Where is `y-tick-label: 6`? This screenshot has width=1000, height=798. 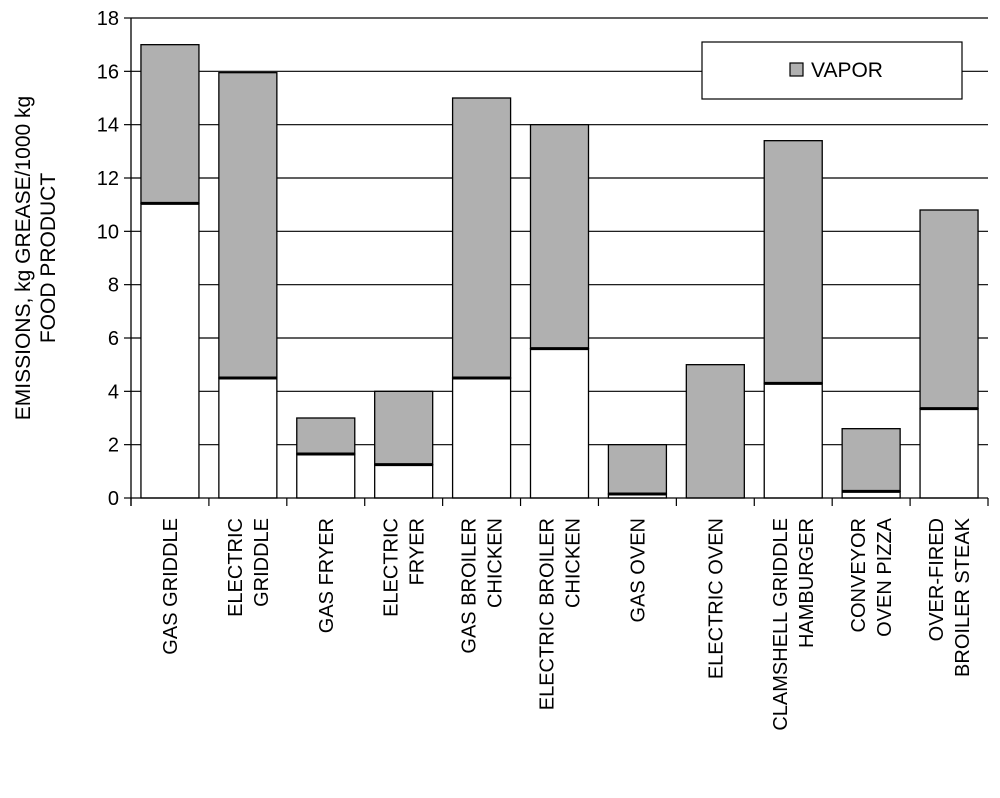
y-tick-label: 6 is located at coordinates (113, 339).